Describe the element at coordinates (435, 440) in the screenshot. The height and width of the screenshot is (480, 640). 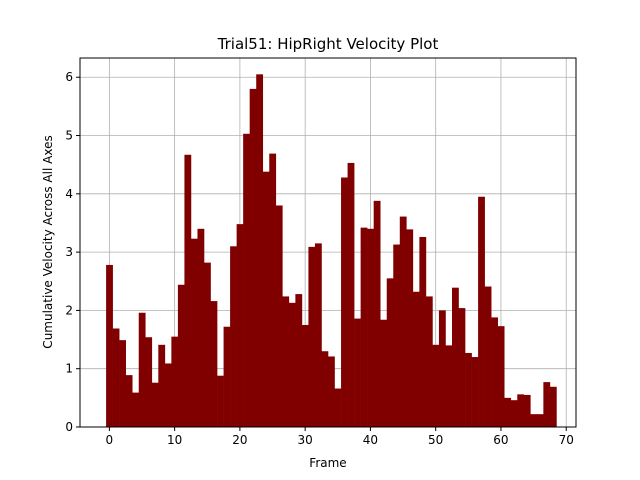
I see `x-tick-label: 50` at that location.